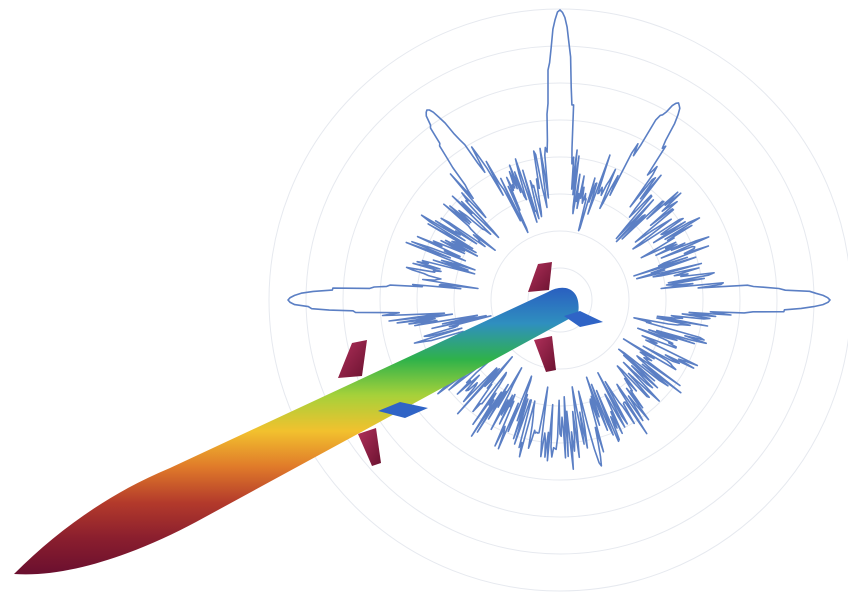  What do you see at coordinates (352, 359) in the screenshot?
I see `forward-fin-top` at bounding box center [352, 359].